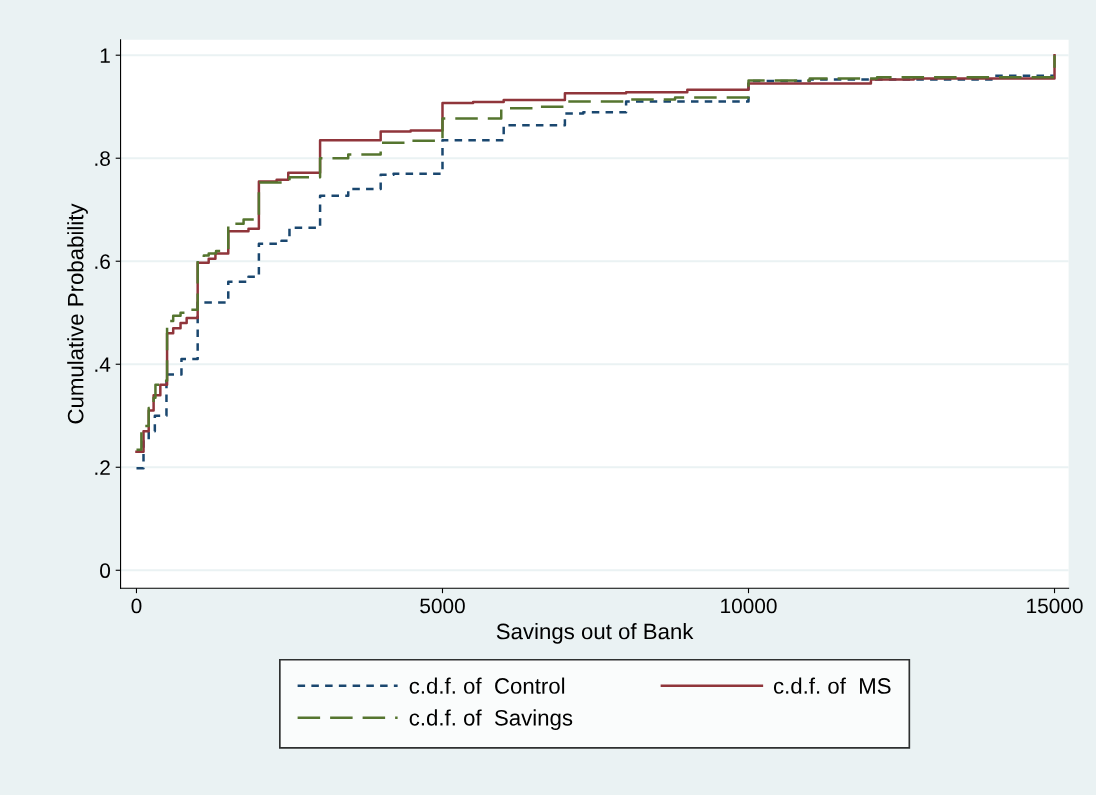 The image size is (1096, 795). Describe the element at coordinates (102, 467) in the screenshot. I see `y-tick-label: .2` at that location.